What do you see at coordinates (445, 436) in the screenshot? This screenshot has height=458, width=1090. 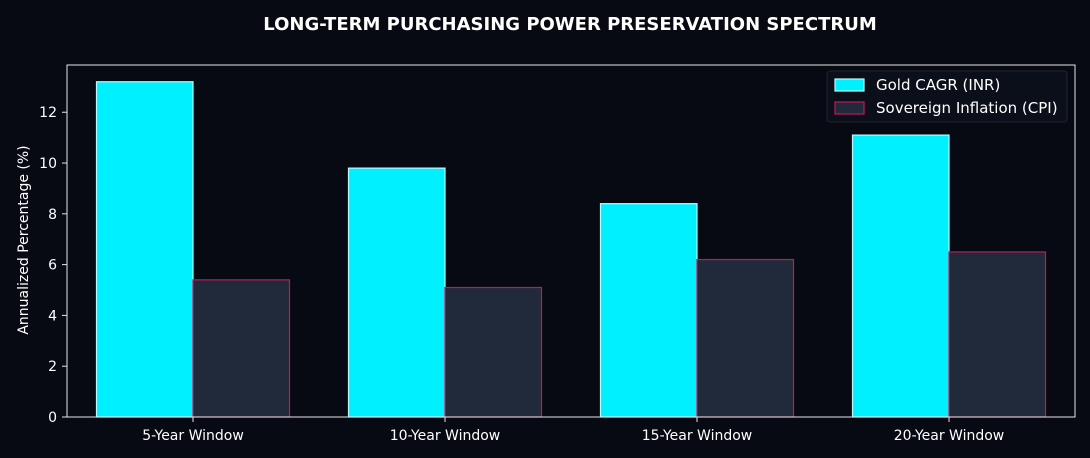 I see `x-tick-label: 10-Year Window` at bounding box center [445, 436].